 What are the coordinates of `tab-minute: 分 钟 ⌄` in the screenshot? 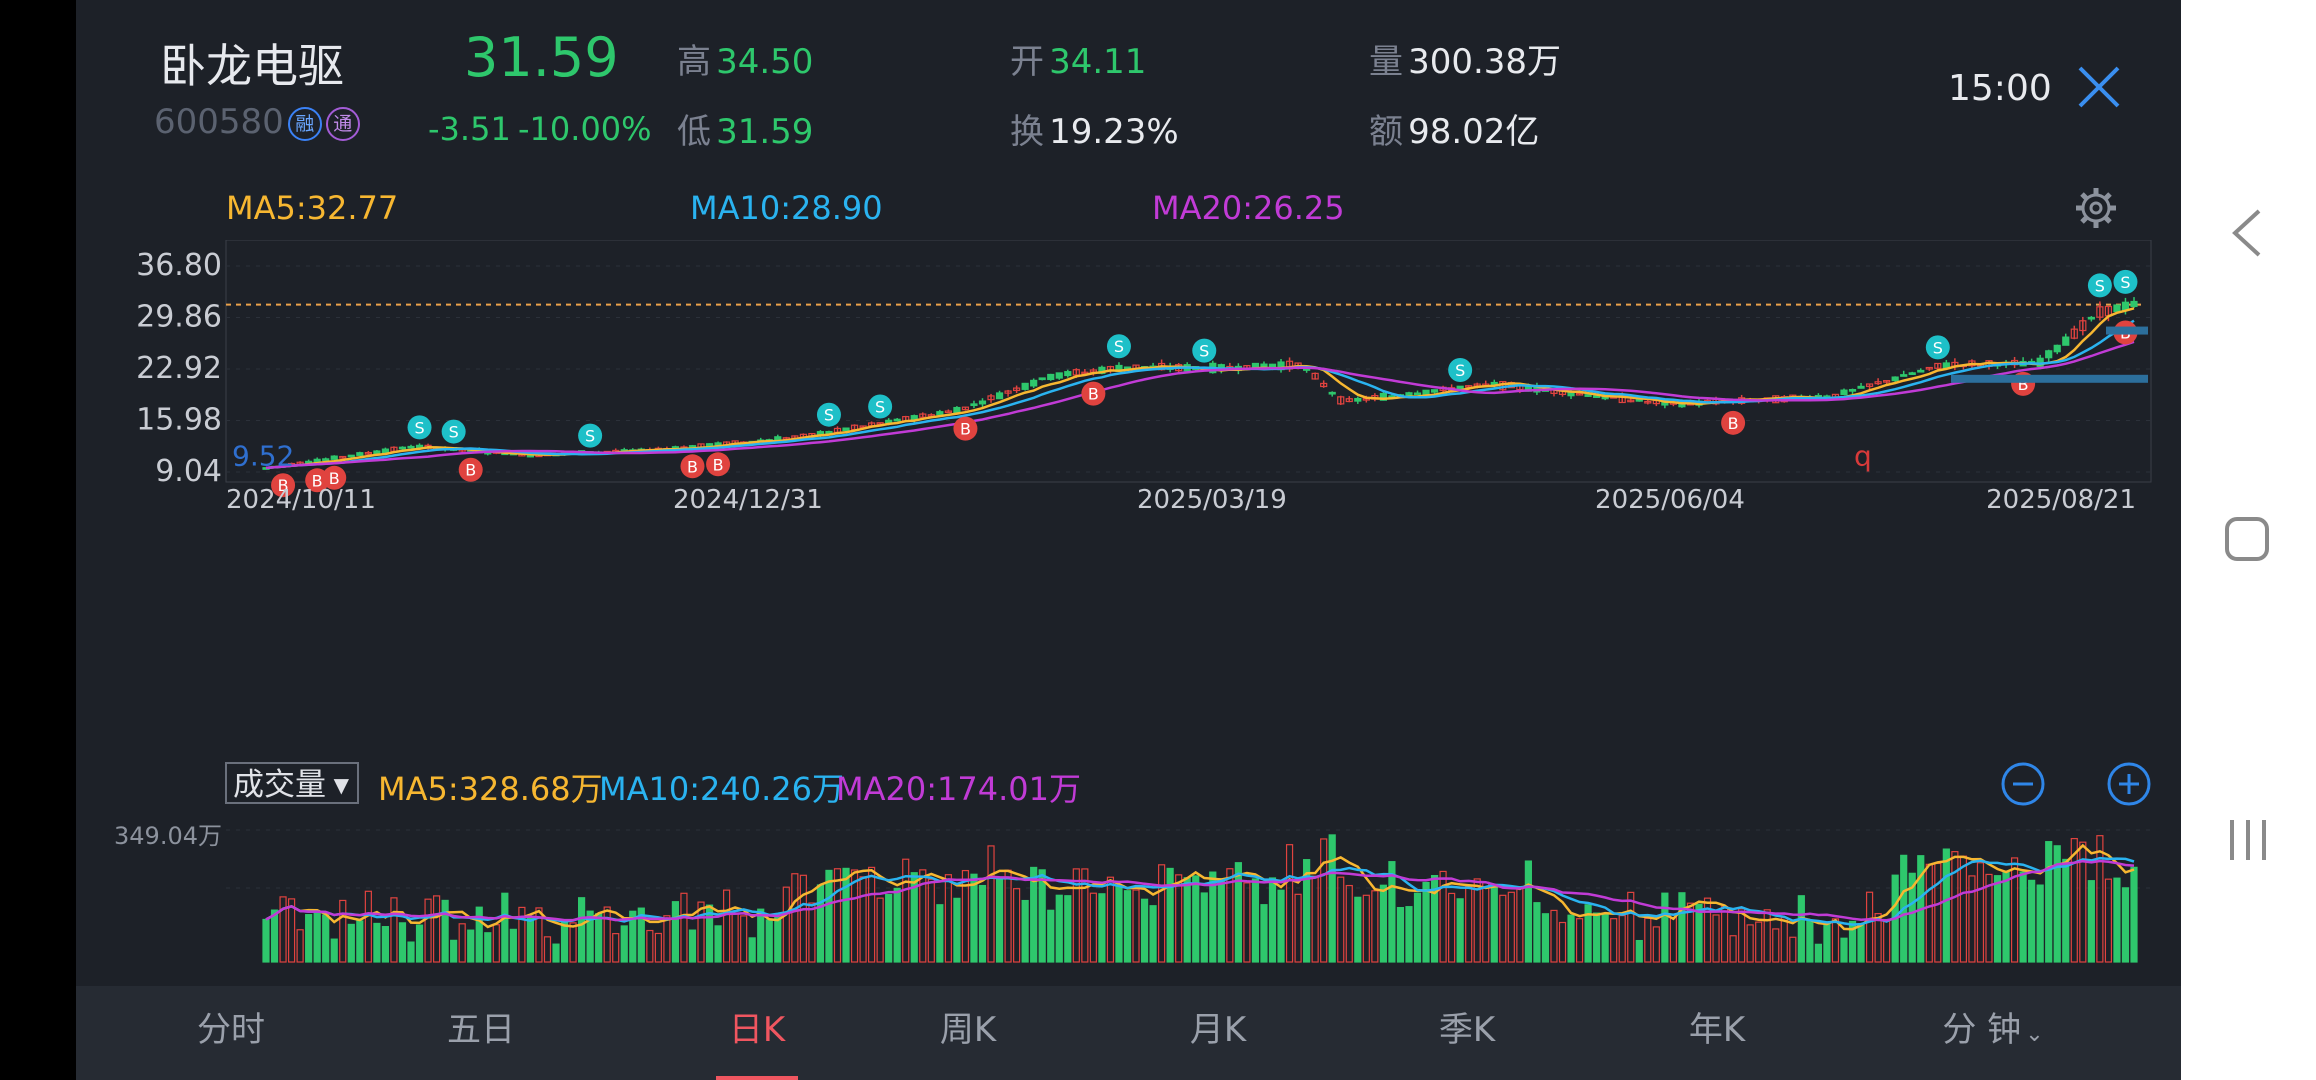 It's located at (1993, 1026).